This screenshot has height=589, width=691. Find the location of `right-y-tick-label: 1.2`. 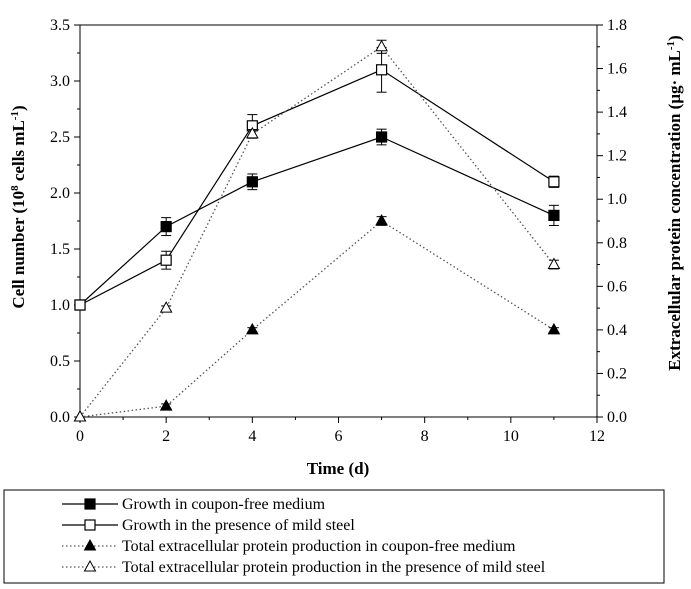

right-y-tick-label: 1.2 is located at coordinates (617, 156).